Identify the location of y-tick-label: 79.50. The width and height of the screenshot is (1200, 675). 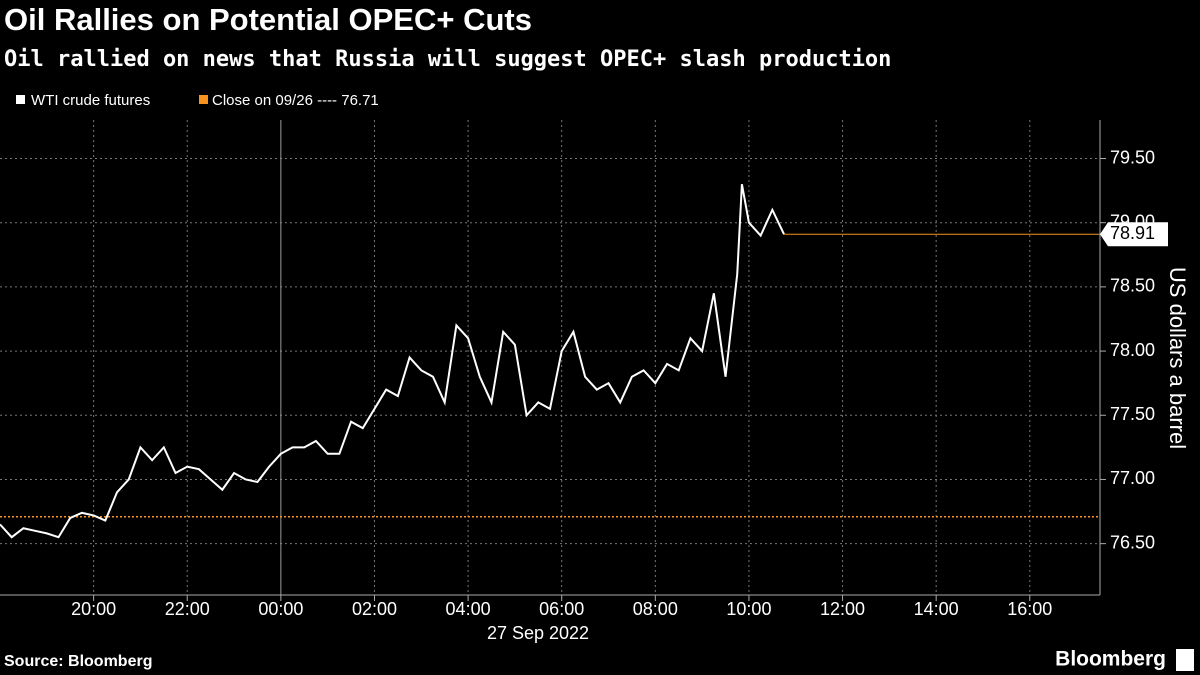
(1132, 157).